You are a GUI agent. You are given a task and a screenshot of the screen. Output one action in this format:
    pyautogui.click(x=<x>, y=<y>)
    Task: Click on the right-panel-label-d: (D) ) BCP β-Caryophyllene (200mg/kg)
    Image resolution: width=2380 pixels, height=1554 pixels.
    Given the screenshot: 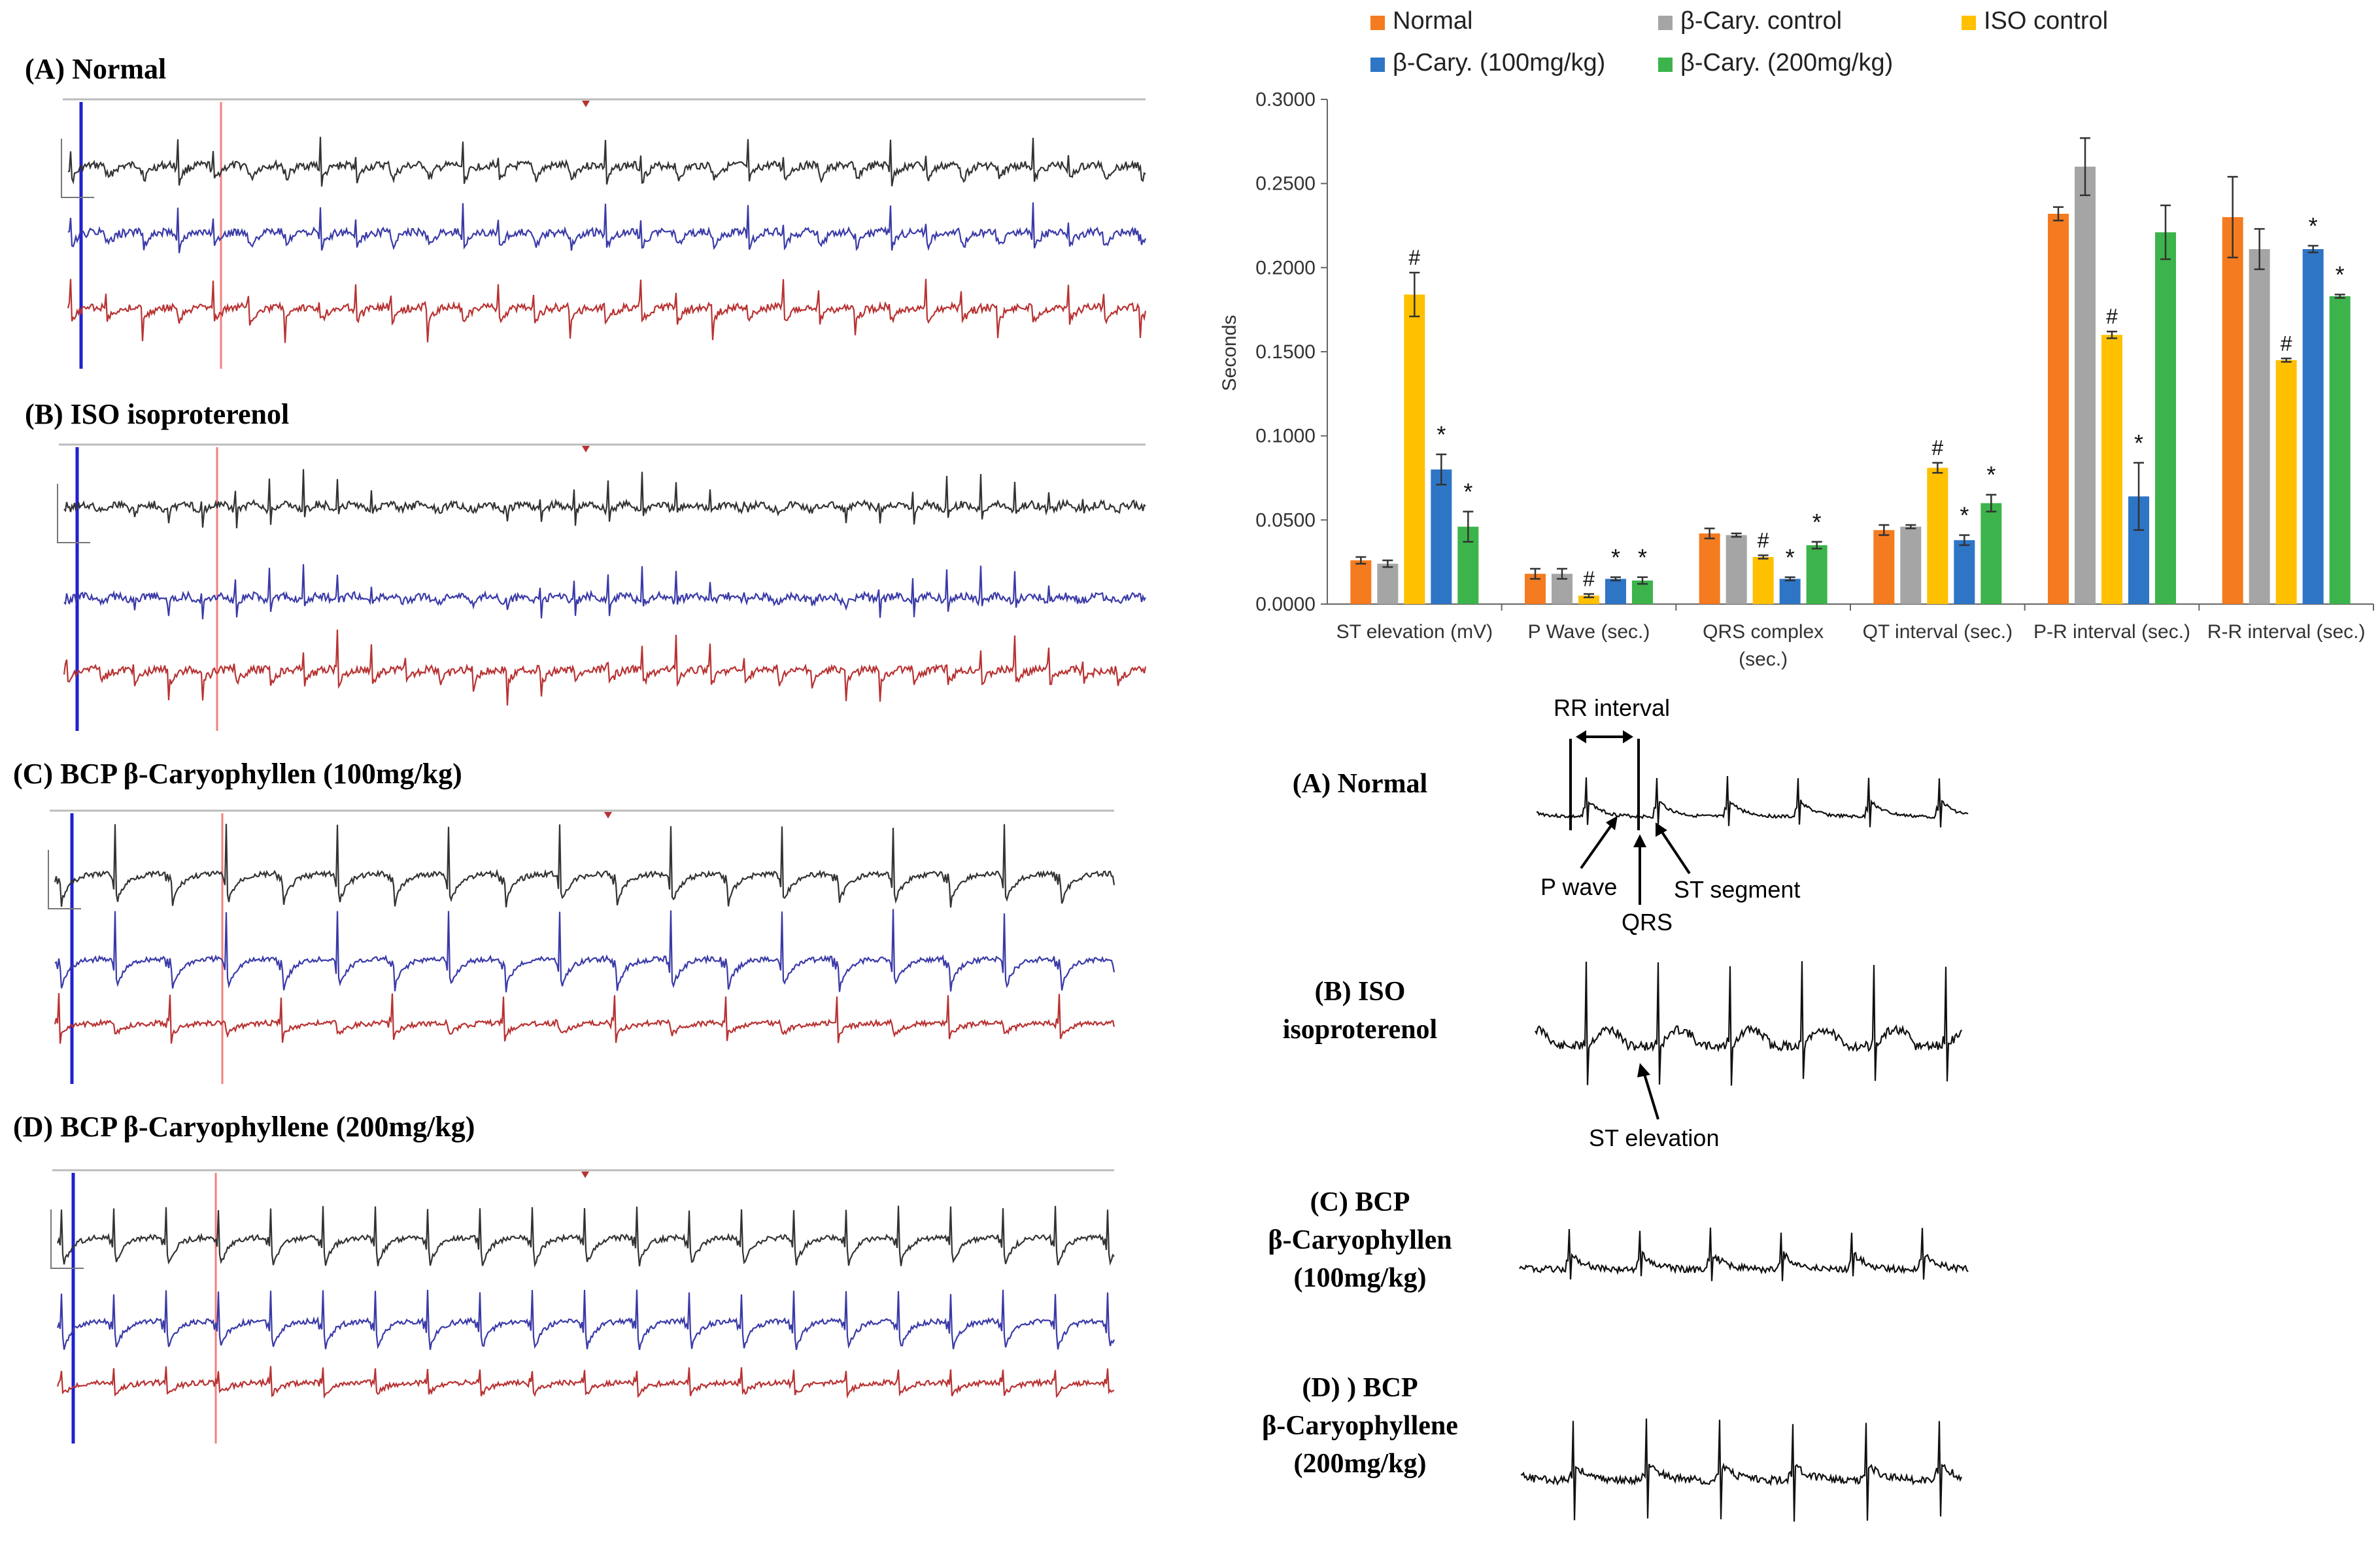 What is the action you would take?
    pyautogui.click(x=1360, y=1426)
    